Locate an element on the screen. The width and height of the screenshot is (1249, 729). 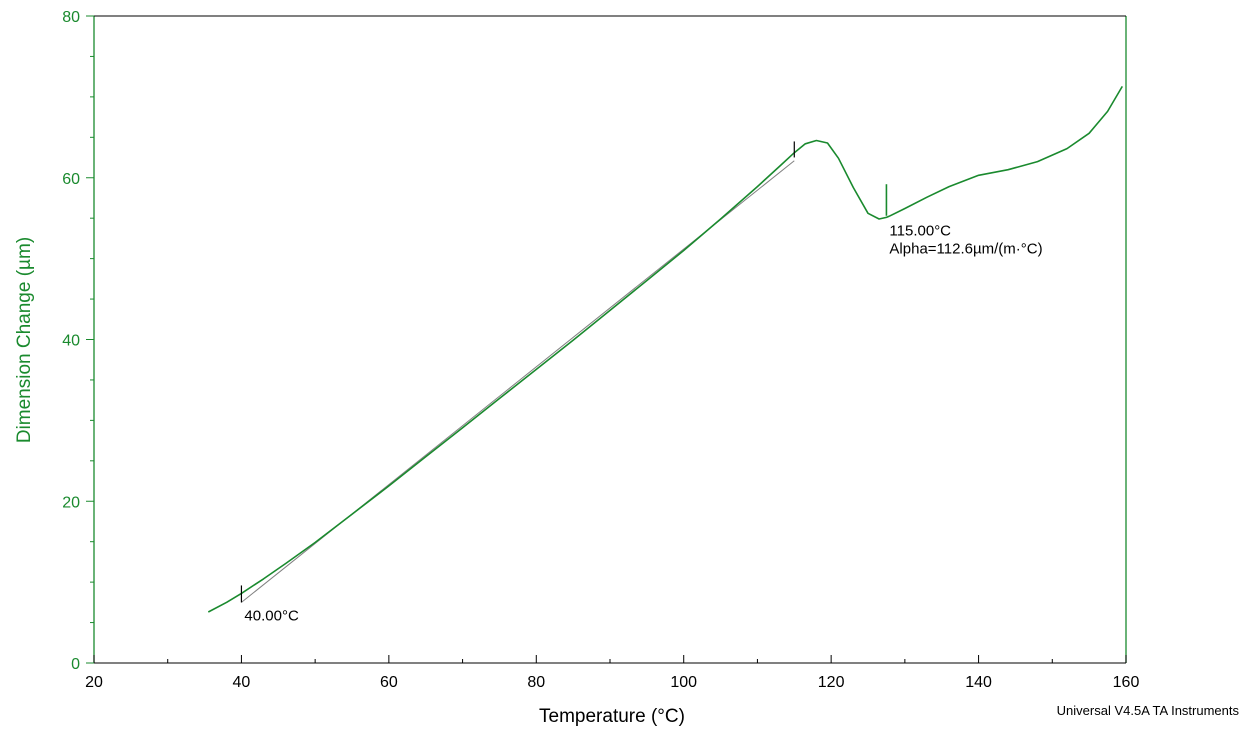
y-tick-label: 60 is located at coordinates (71, 179).